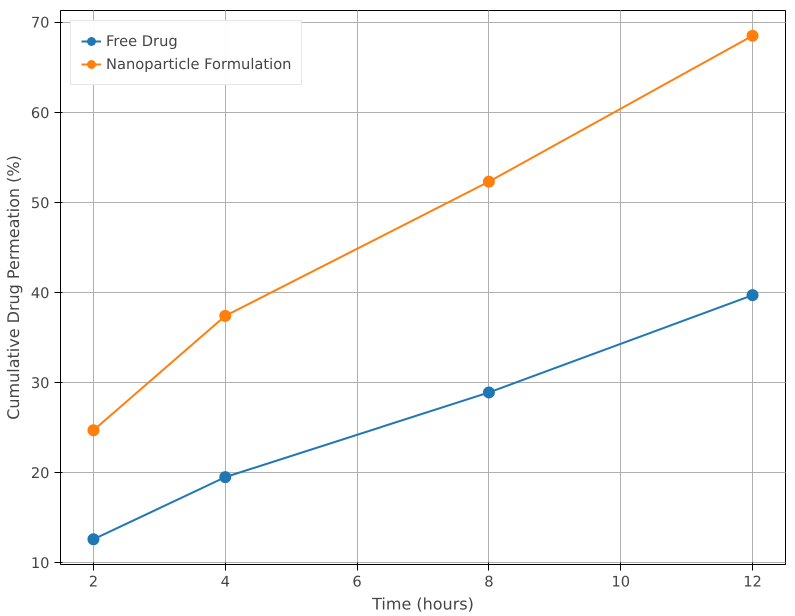 The height and width of the screenshot is (616, 795). What do you see at coordinates (40, 563) in the screenshot?
I see `y-tick-label: 10` at bounding box center [40, 563].